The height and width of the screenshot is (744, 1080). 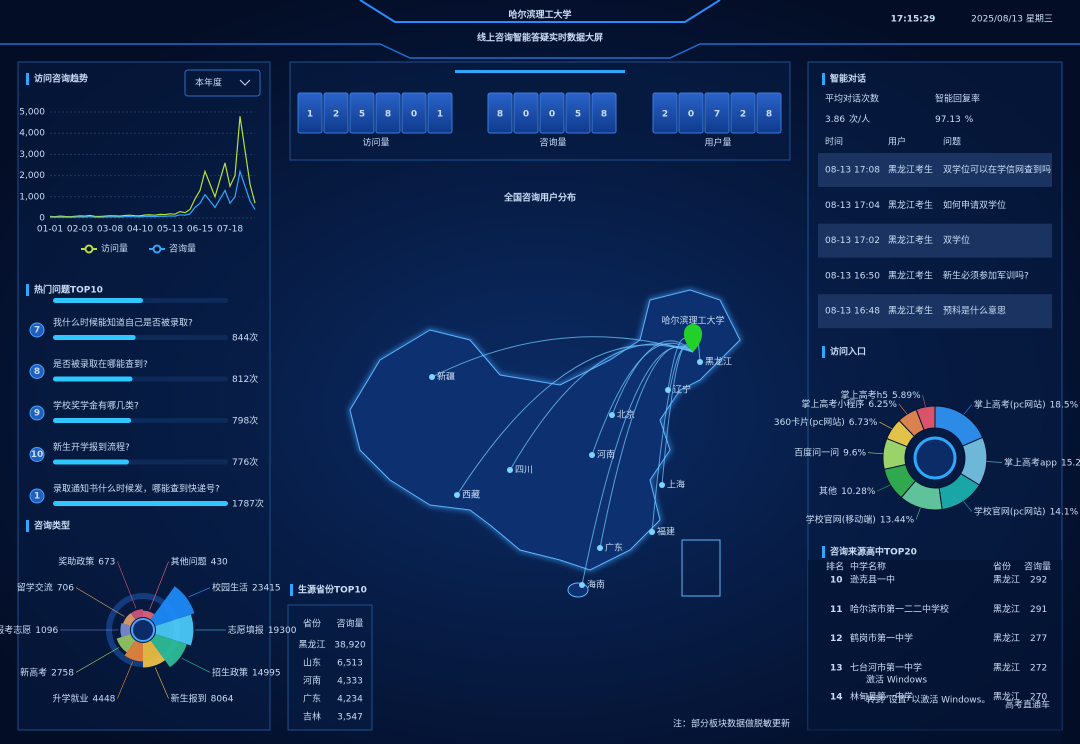 I want to click on table-header: 省份, so click(x=312, y=624).